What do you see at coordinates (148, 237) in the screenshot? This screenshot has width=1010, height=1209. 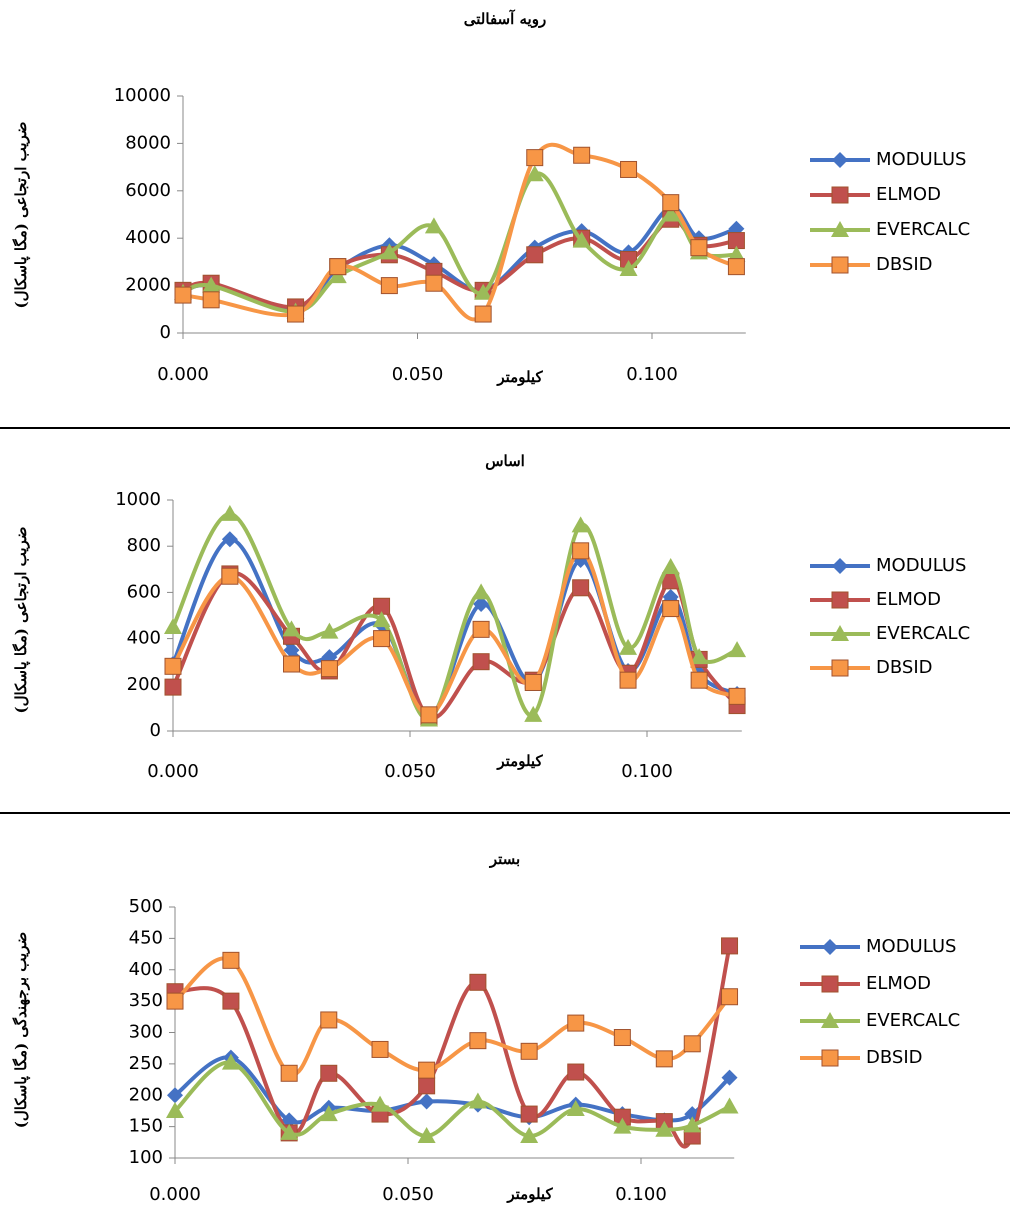 I see `y-tick-label: 4000` at bounding box center [148, 237].